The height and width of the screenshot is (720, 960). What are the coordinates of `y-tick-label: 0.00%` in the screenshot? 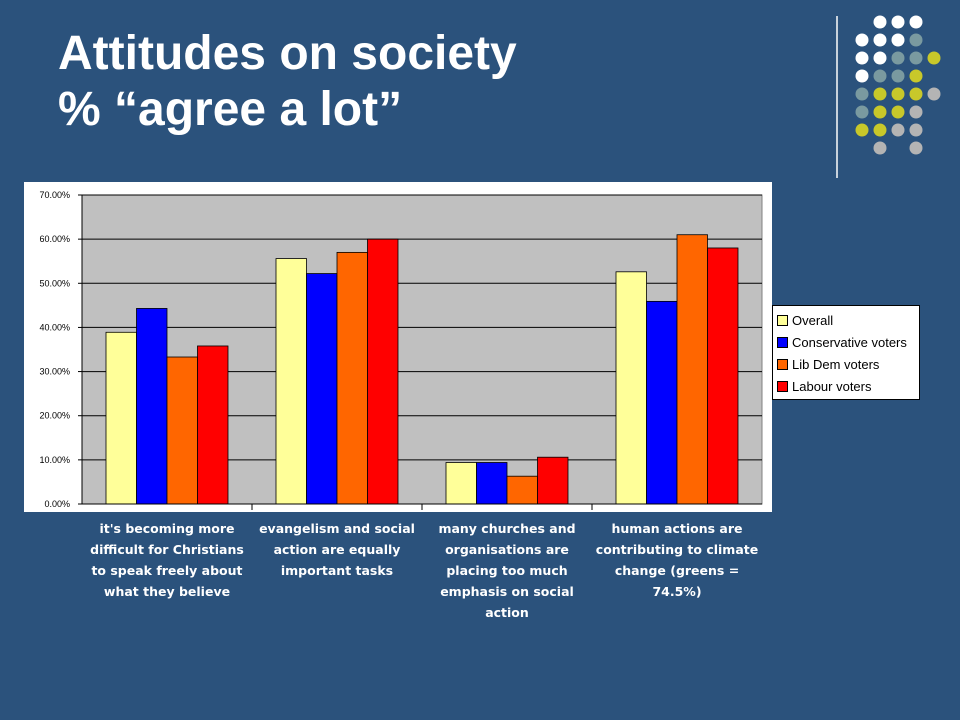 It's located at (57, 504).